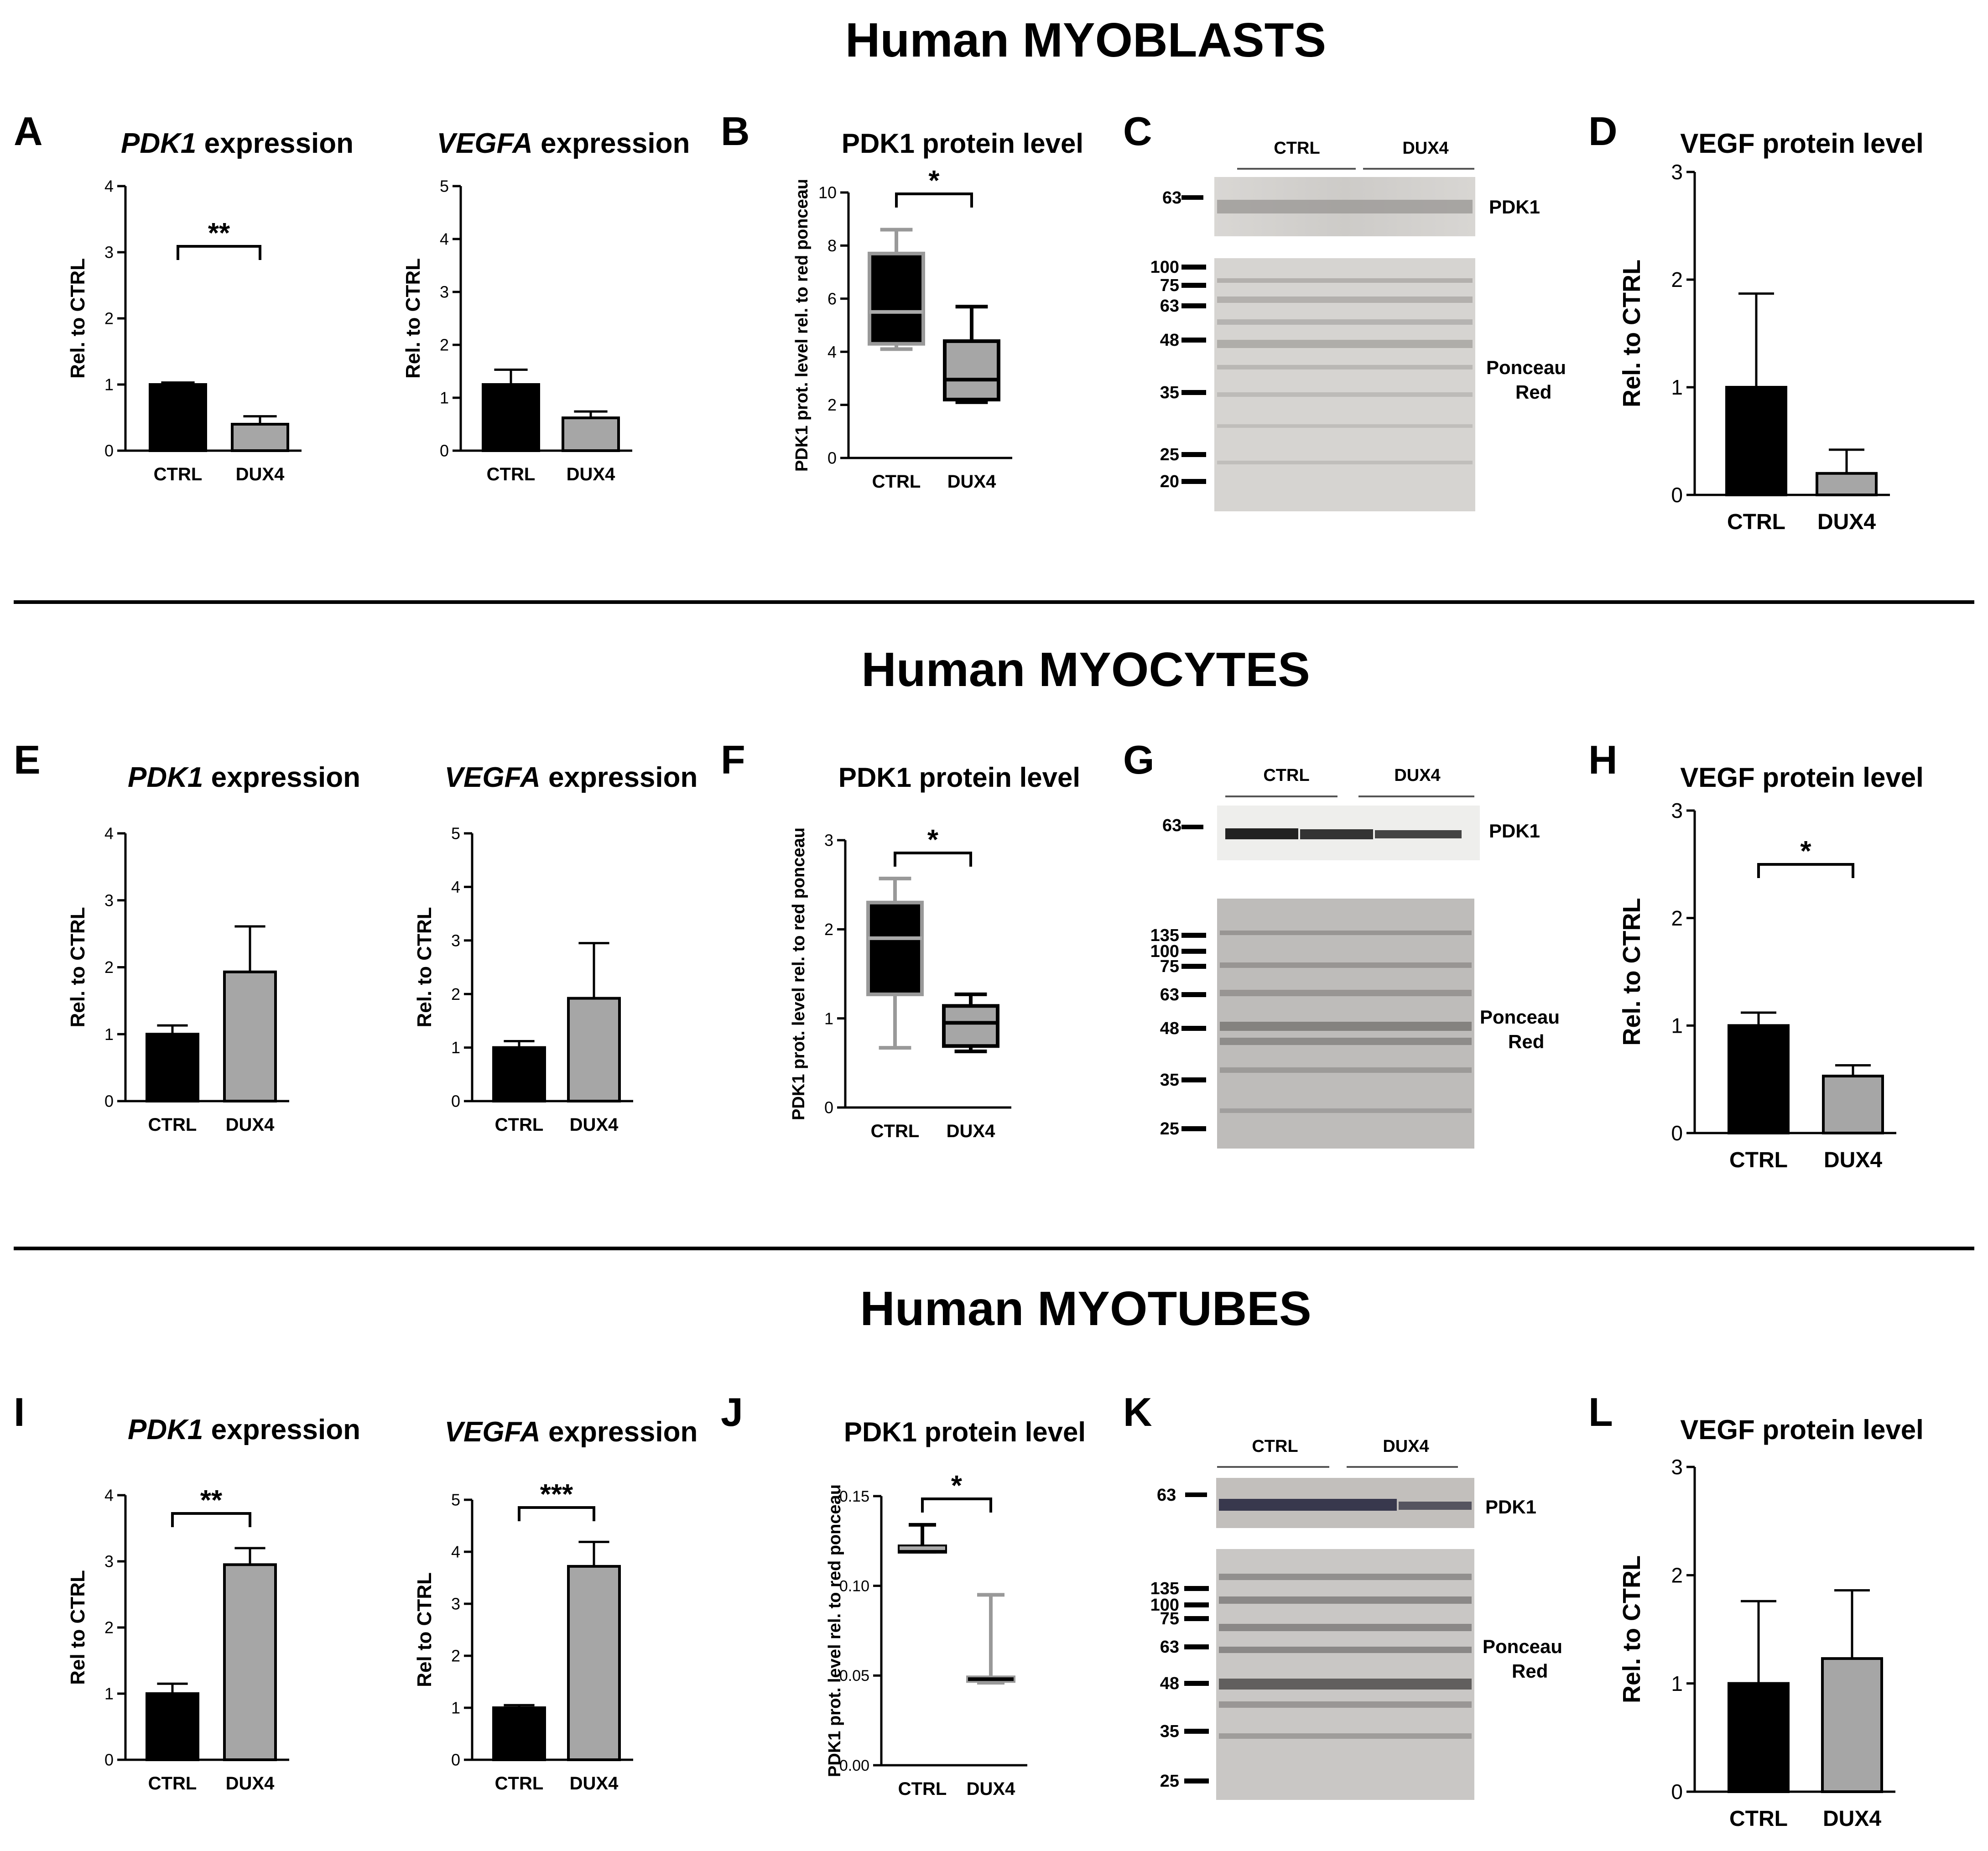 The height and width of the screenshot is (1851, 1988). I want to click on panel-letter-b: B, so click(735, 132).